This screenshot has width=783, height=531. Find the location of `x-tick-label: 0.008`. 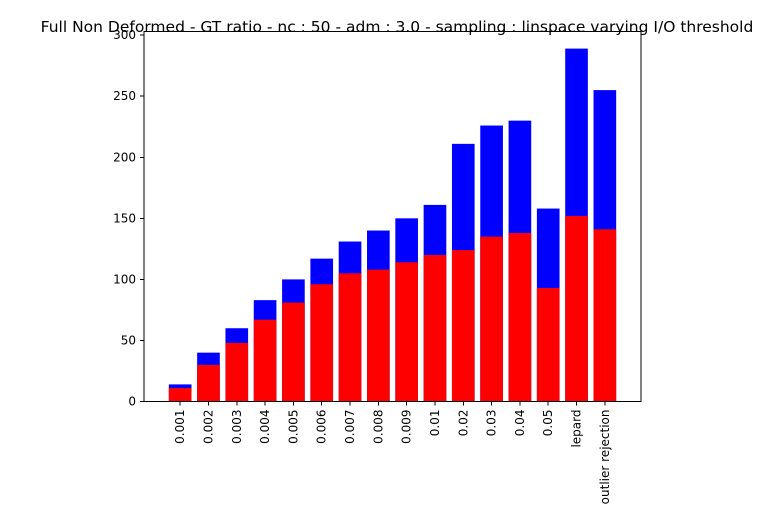

x-tick-label: 0.008 is located at coordinates (378, 427).